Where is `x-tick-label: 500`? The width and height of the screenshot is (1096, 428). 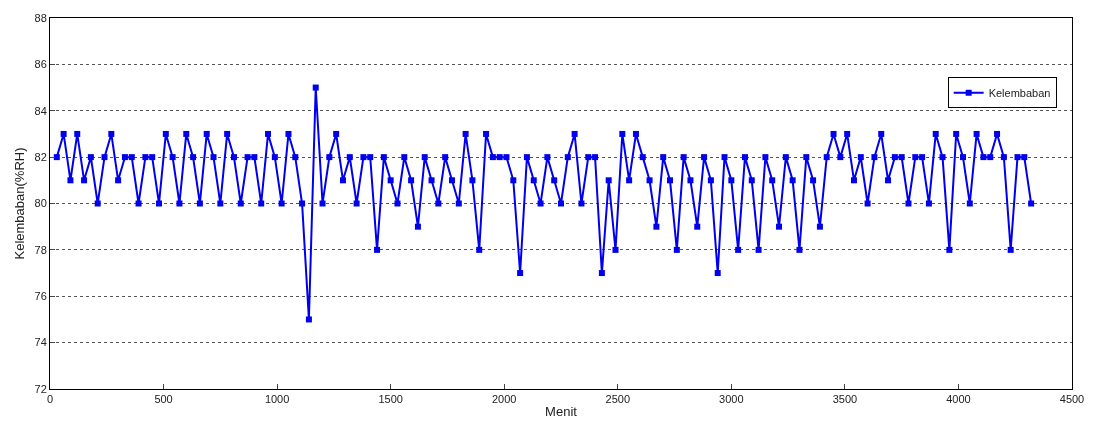
x-tick-label: 500 is located at coordinates (163, 399).